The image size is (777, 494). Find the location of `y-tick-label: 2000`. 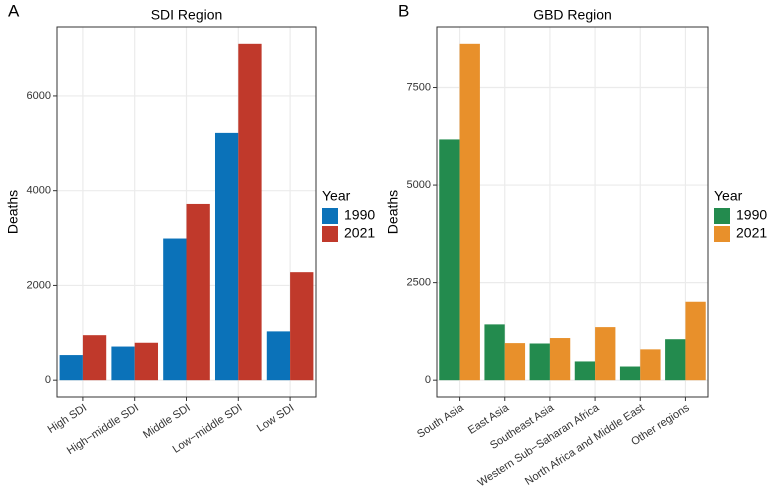

y-tick-label: 2000 is located at coordinates (39, 285).